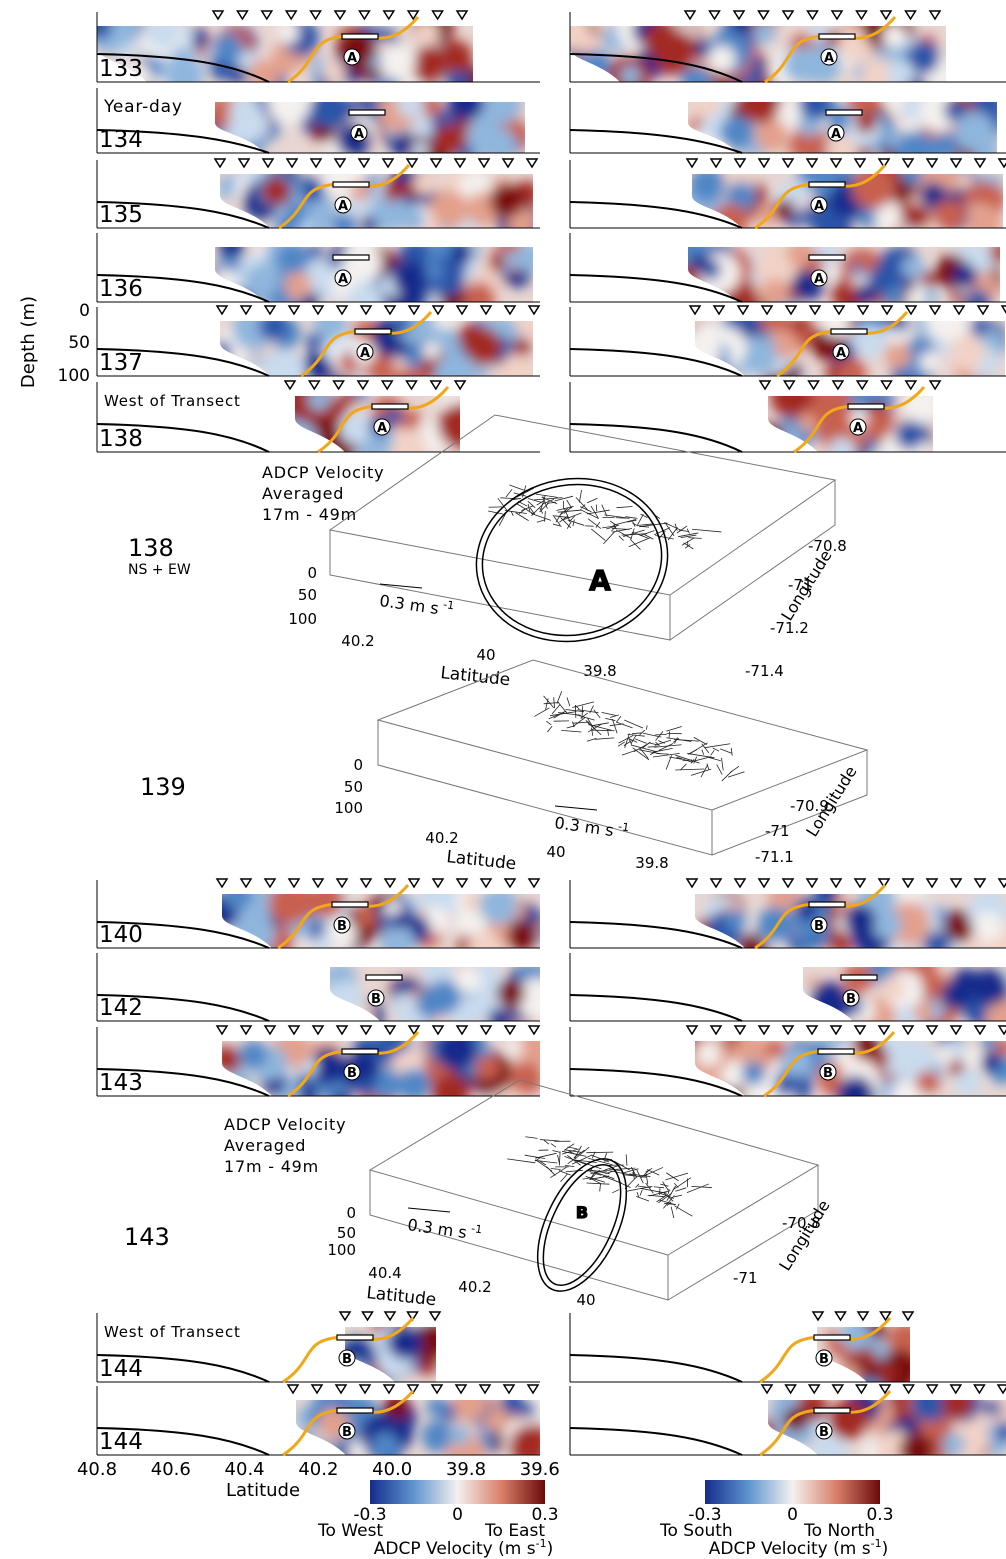 This screenshot has height=1559, width=1006. Describe the element at coordinates (476, 1229) in the screenshot. I see `scale-unit: -1` at that location.